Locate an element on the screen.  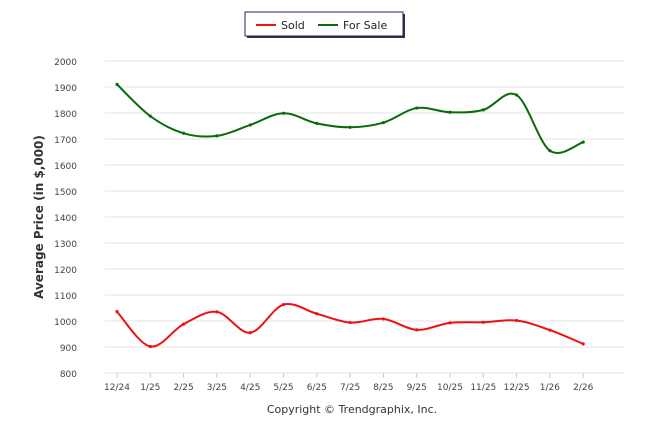
x-tick-label: 8/25 is located at coordinates (383, 388).